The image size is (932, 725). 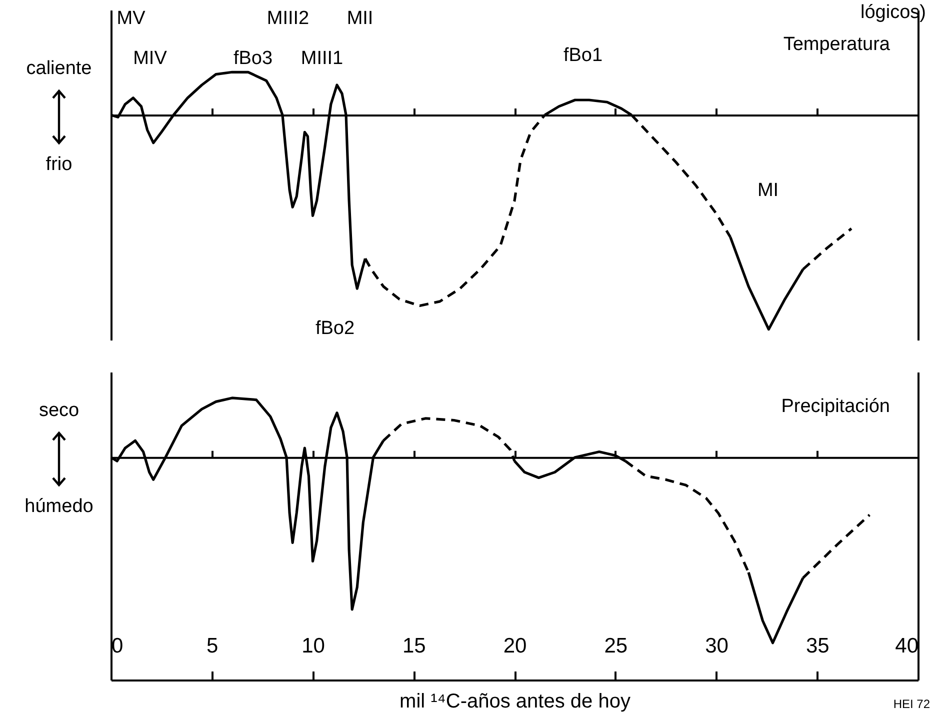 I want to click on x-tick-label: 10, so click(x=313, y=646).